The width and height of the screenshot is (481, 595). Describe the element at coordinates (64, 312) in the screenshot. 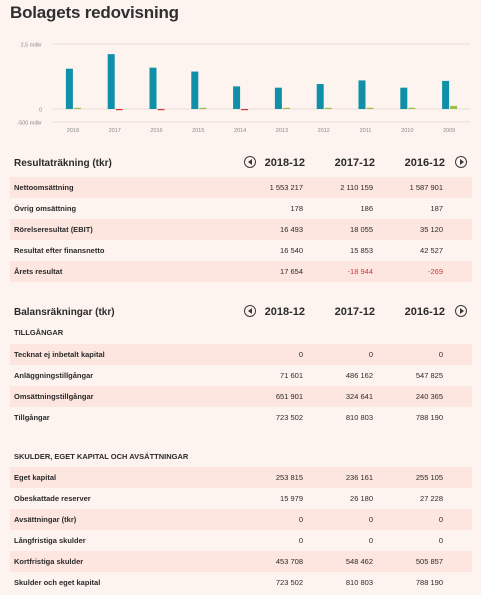

I see `balance-sheet-title: Balansräkningar (tkr)` at that location.